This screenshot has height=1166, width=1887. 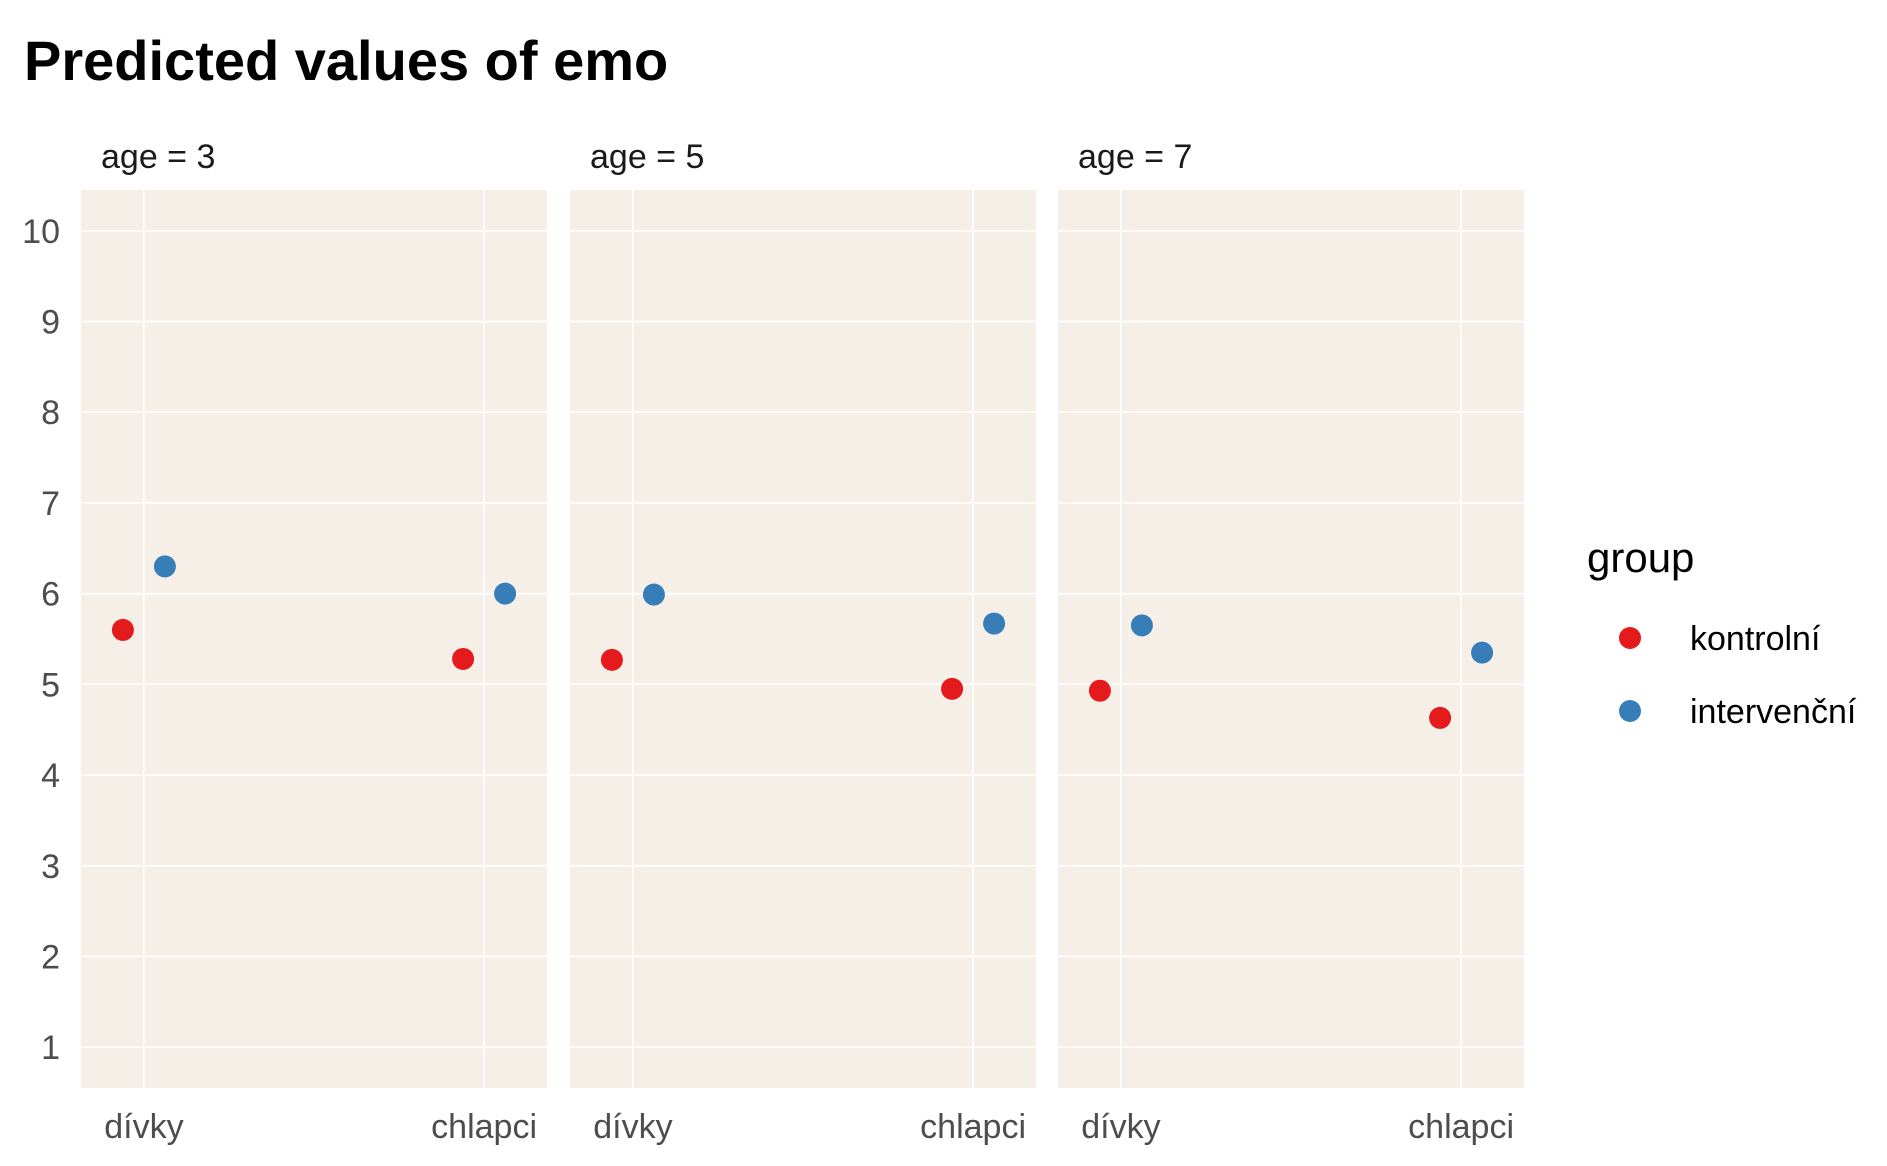 I want to click on legend: group kontrolní intervenční, so click(x=1722, y=632).